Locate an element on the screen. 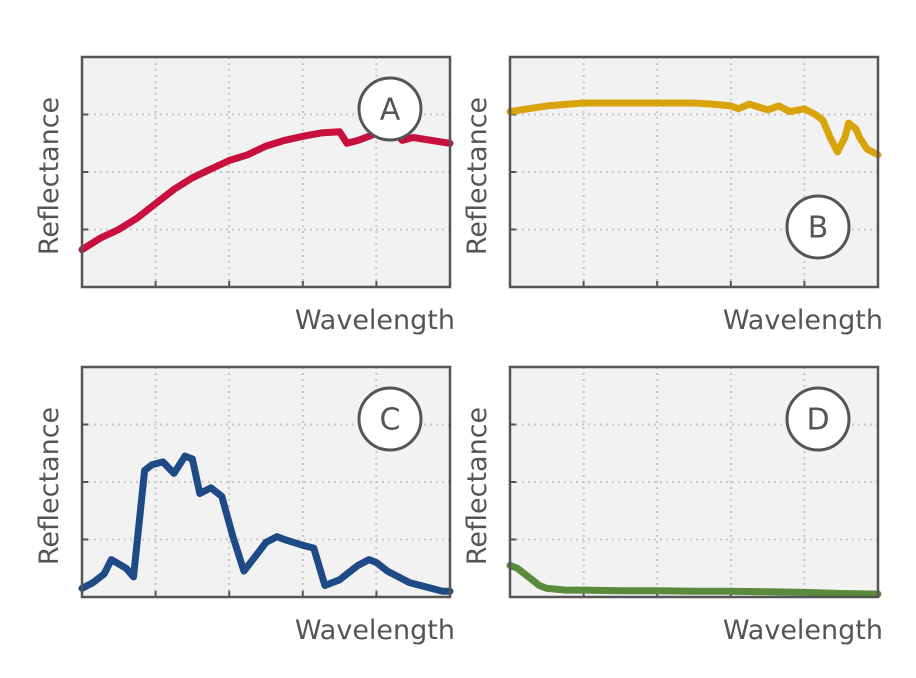  panel-badge-label: B is located at coordinates (818, 228).